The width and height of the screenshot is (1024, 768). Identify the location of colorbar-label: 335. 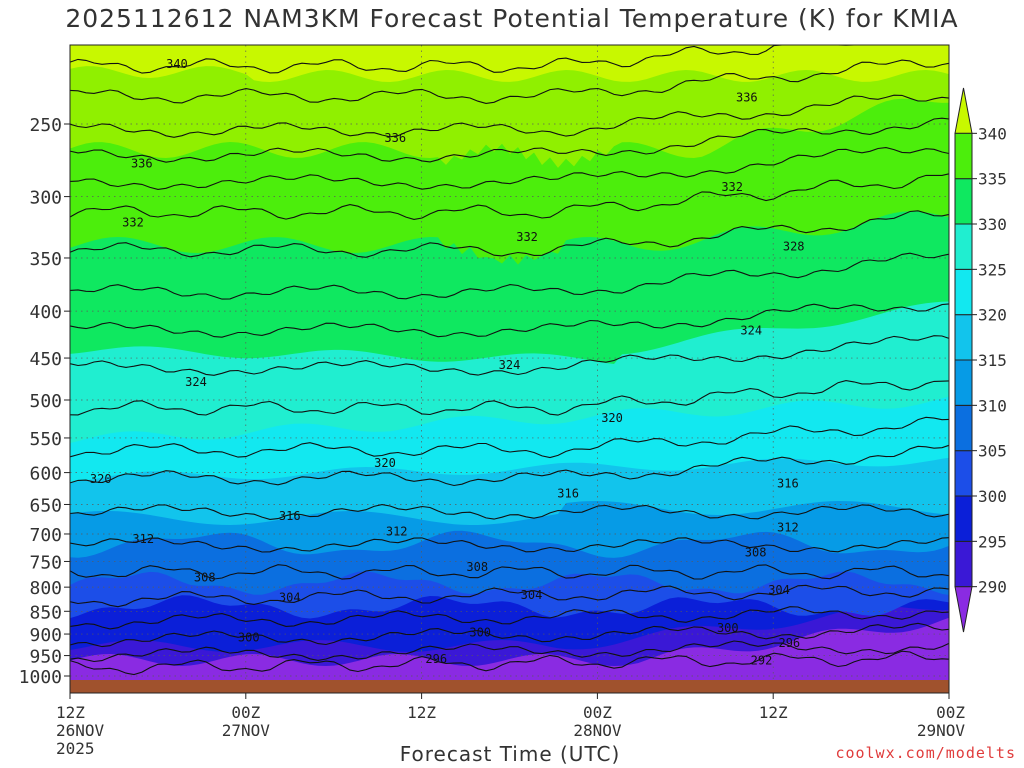
(992, 179).